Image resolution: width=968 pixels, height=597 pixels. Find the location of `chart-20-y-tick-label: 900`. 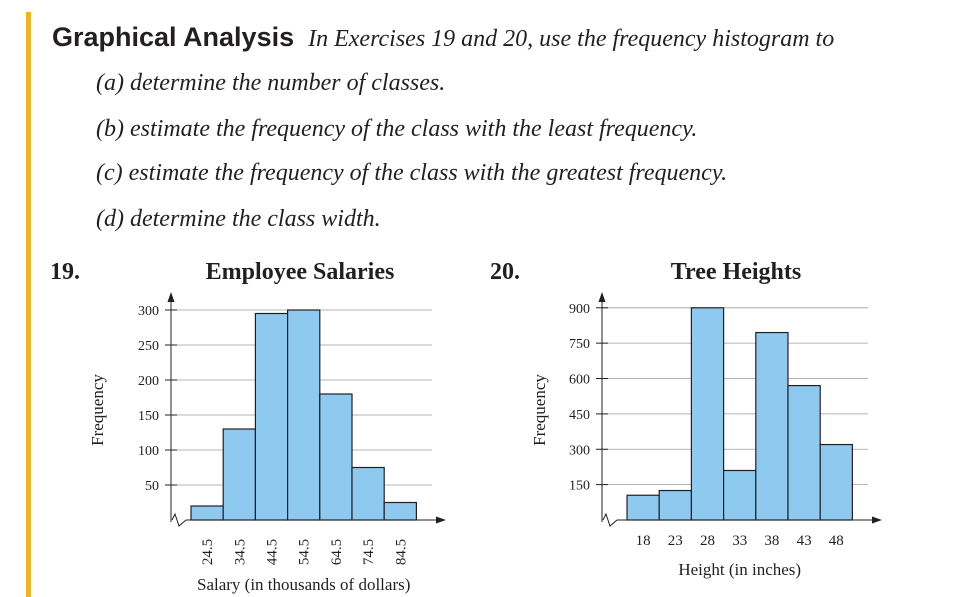

chart-20-y-tick-label: 900 is located at coordinates (579, 309).